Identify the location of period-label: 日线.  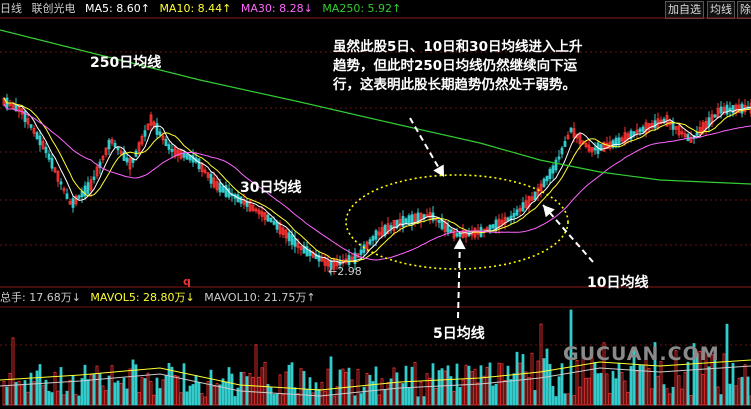
(11, 8).